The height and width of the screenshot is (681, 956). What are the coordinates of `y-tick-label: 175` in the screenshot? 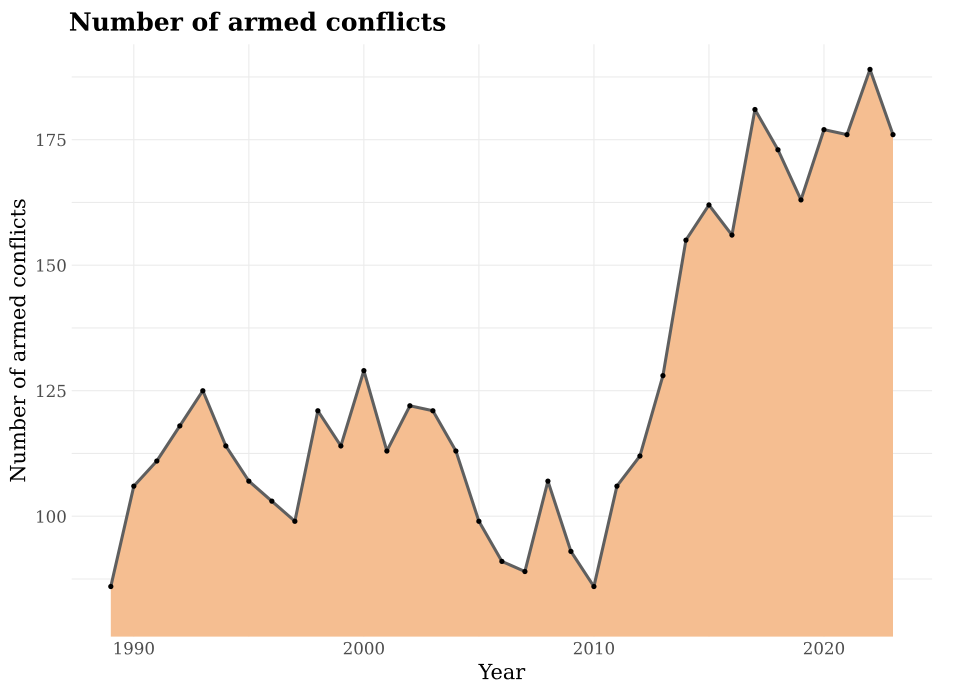 It's located at (51, 140).